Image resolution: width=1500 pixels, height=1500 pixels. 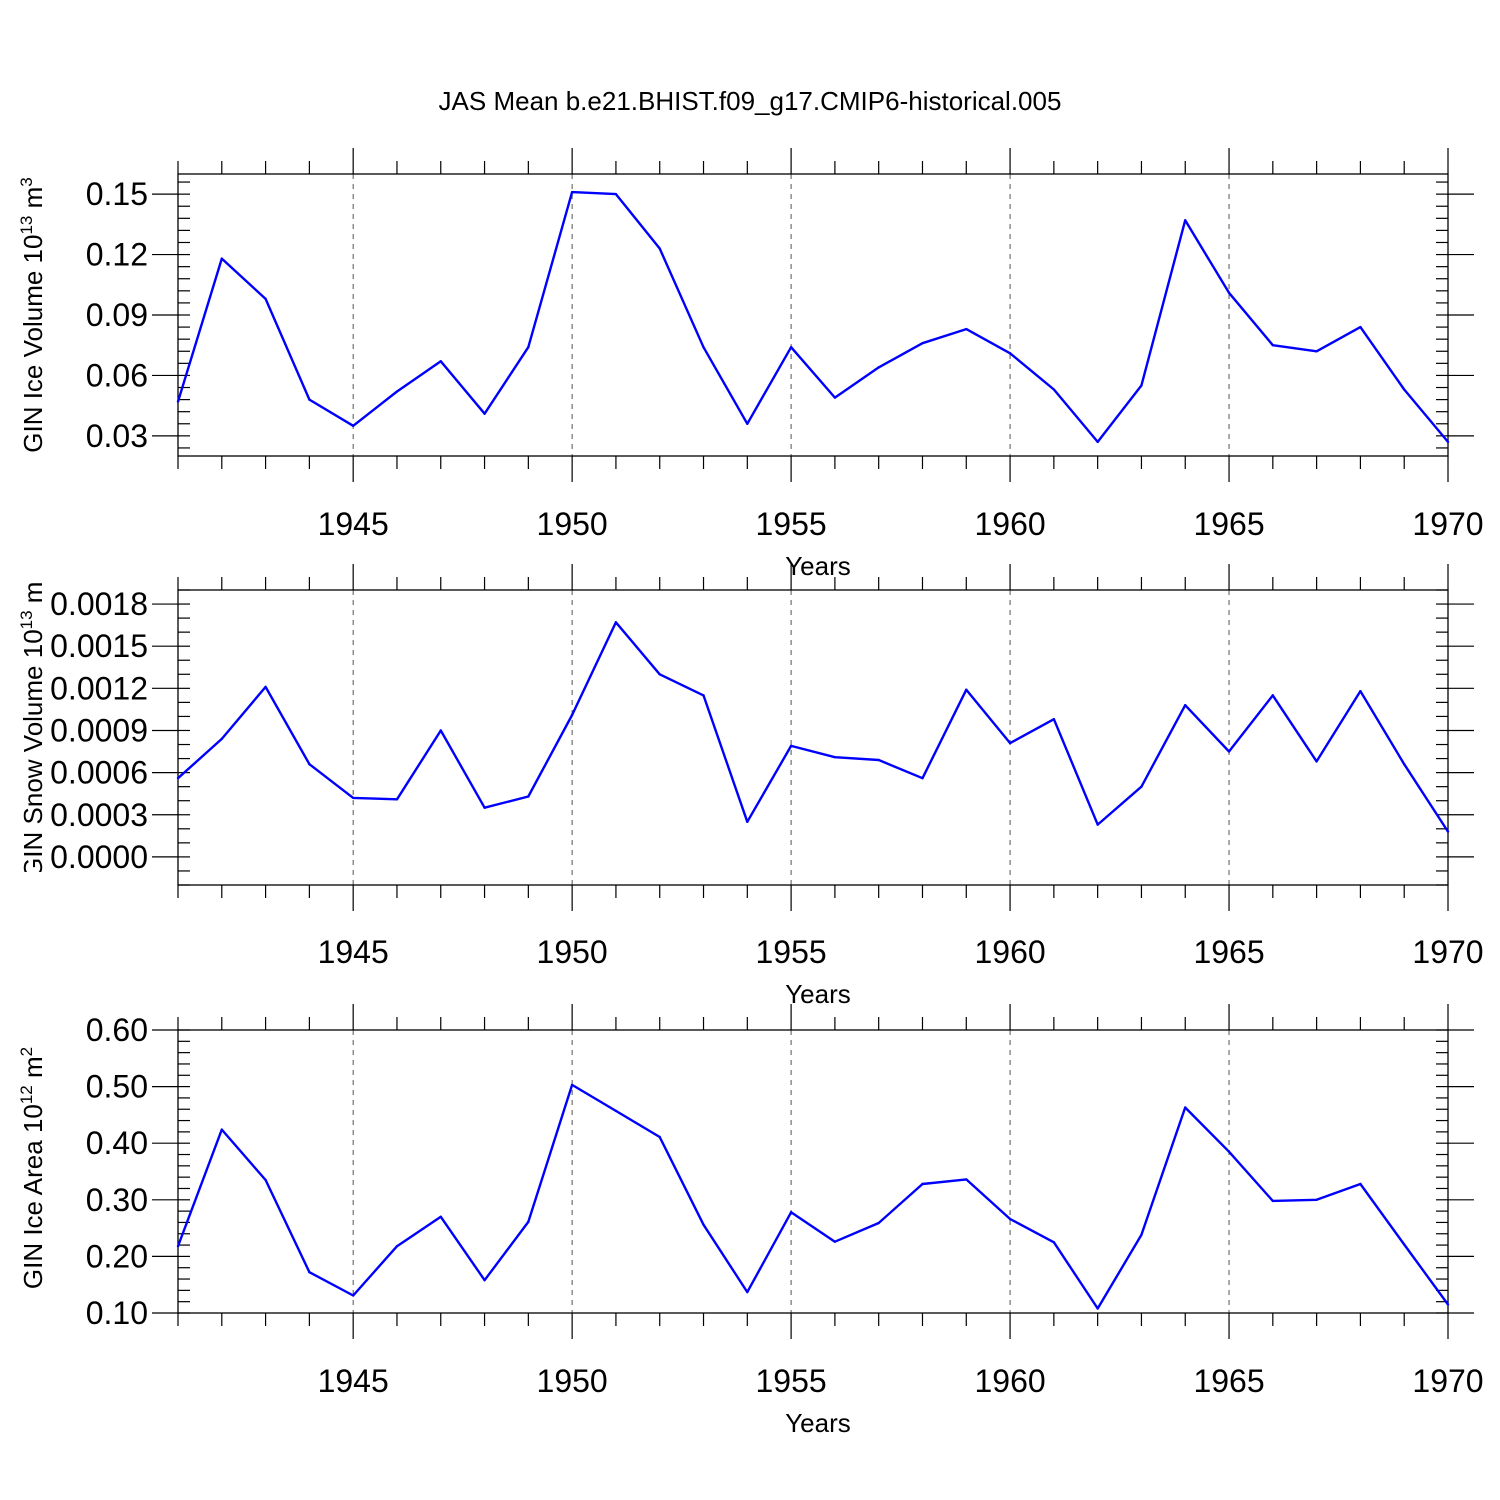 What do you see at coordinates (1447, 1381) in the screenshot?
I see `ice-area-xtick-label: 1970` at bounding box center [1447, 1381].